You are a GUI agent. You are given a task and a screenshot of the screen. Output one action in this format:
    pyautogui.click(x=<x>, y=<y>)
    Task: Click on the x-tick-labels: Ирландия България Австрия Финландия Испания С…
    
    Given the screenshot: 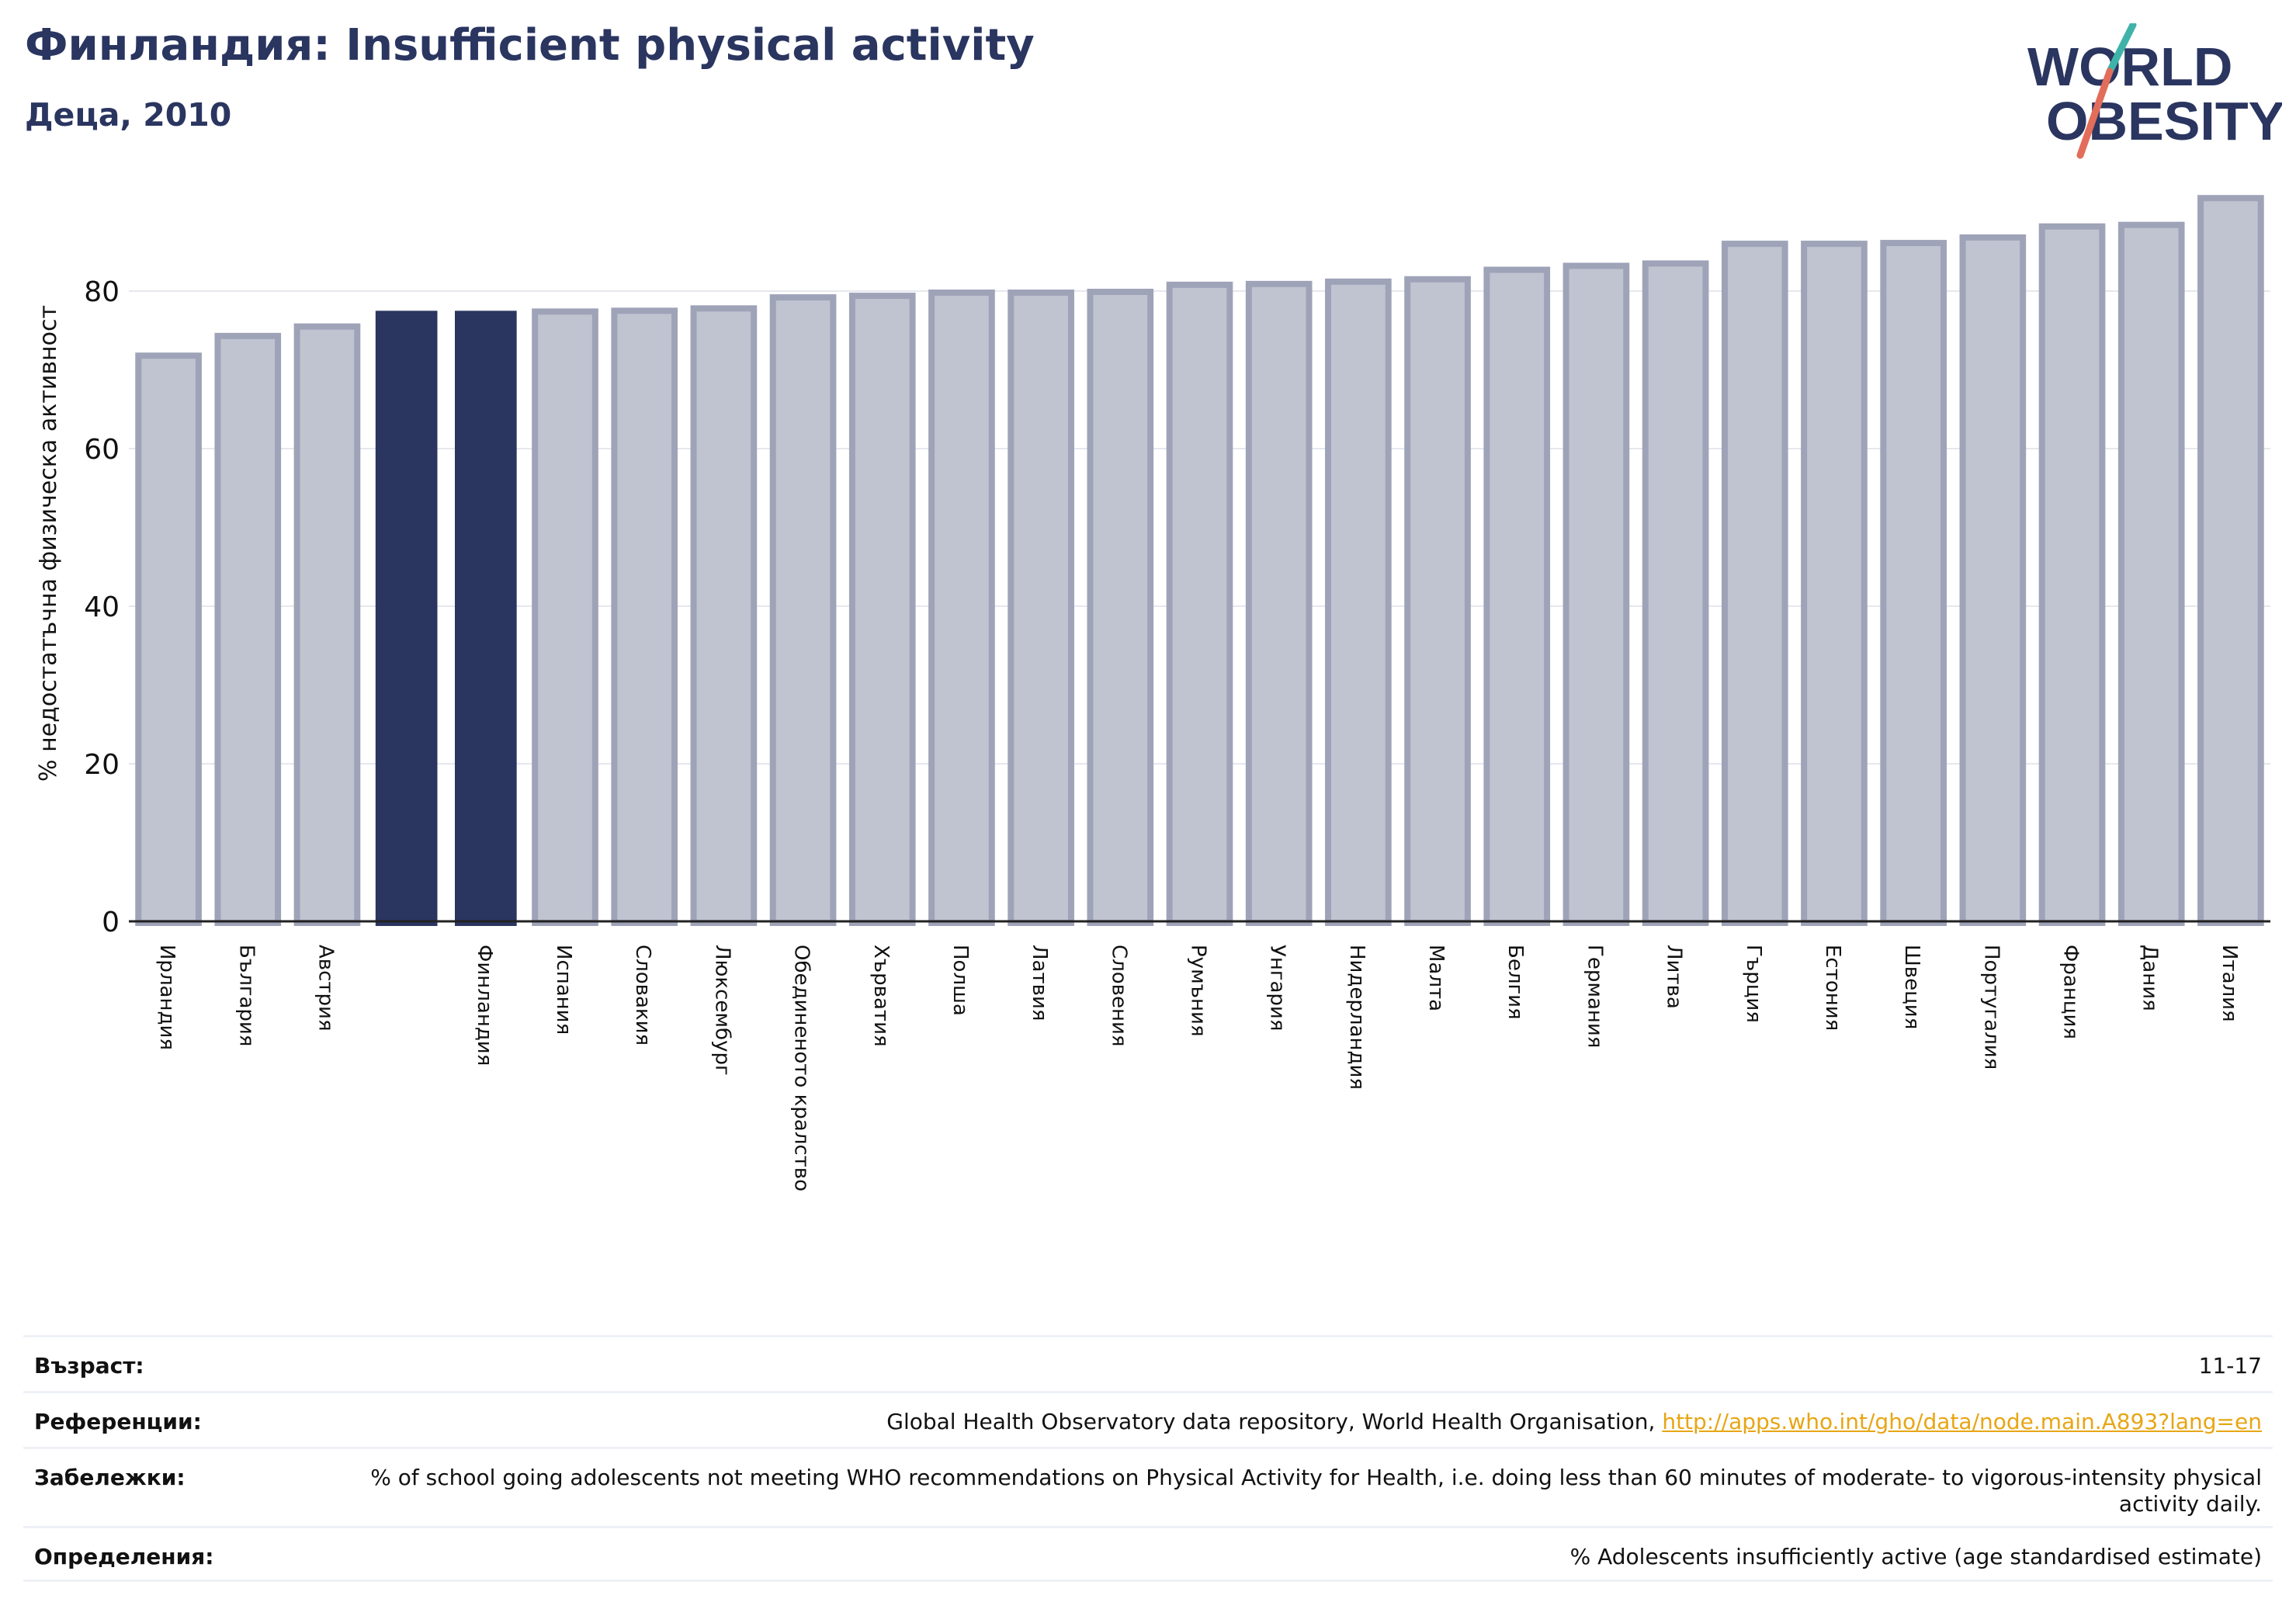 What is the action you would take?
    pyautogui.click(x=1198, y=1068)
    